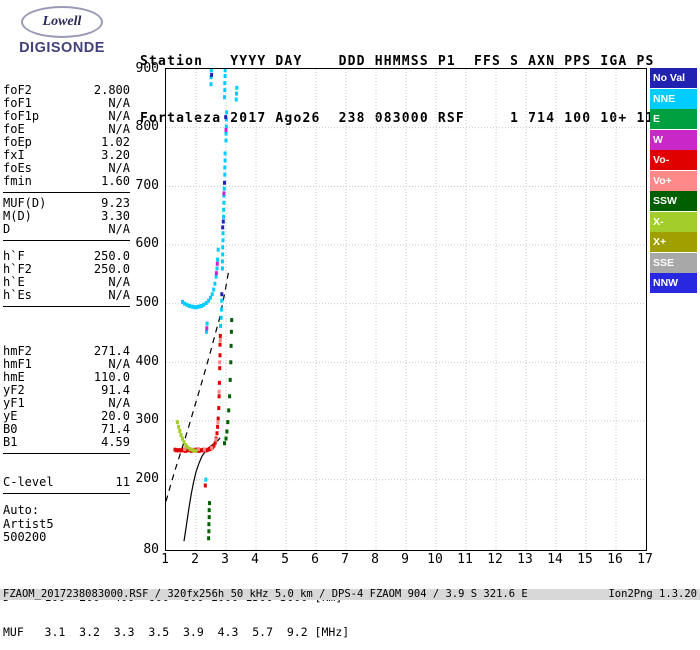 The width and height of the screenshot is (700, 650). What do you see at coordinates (66, 168) in the screenshot?
I see `param-row-foEs: foEs N/A` at bounding box center [66, 168].